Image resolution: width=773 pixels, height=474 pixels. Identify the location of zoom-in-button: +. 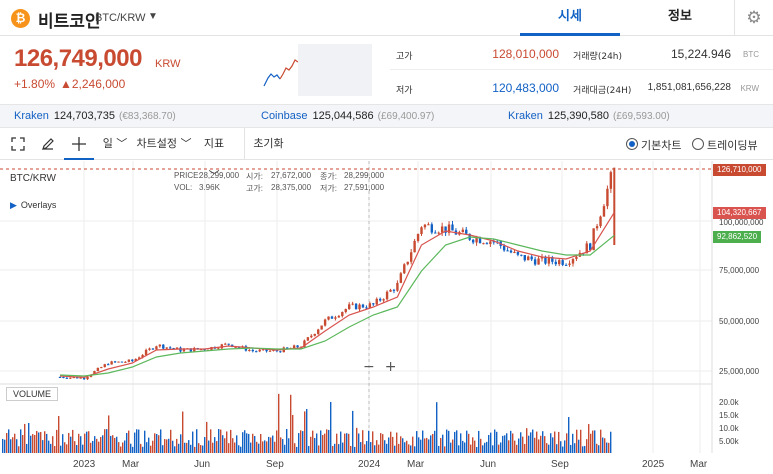
(390, 367).